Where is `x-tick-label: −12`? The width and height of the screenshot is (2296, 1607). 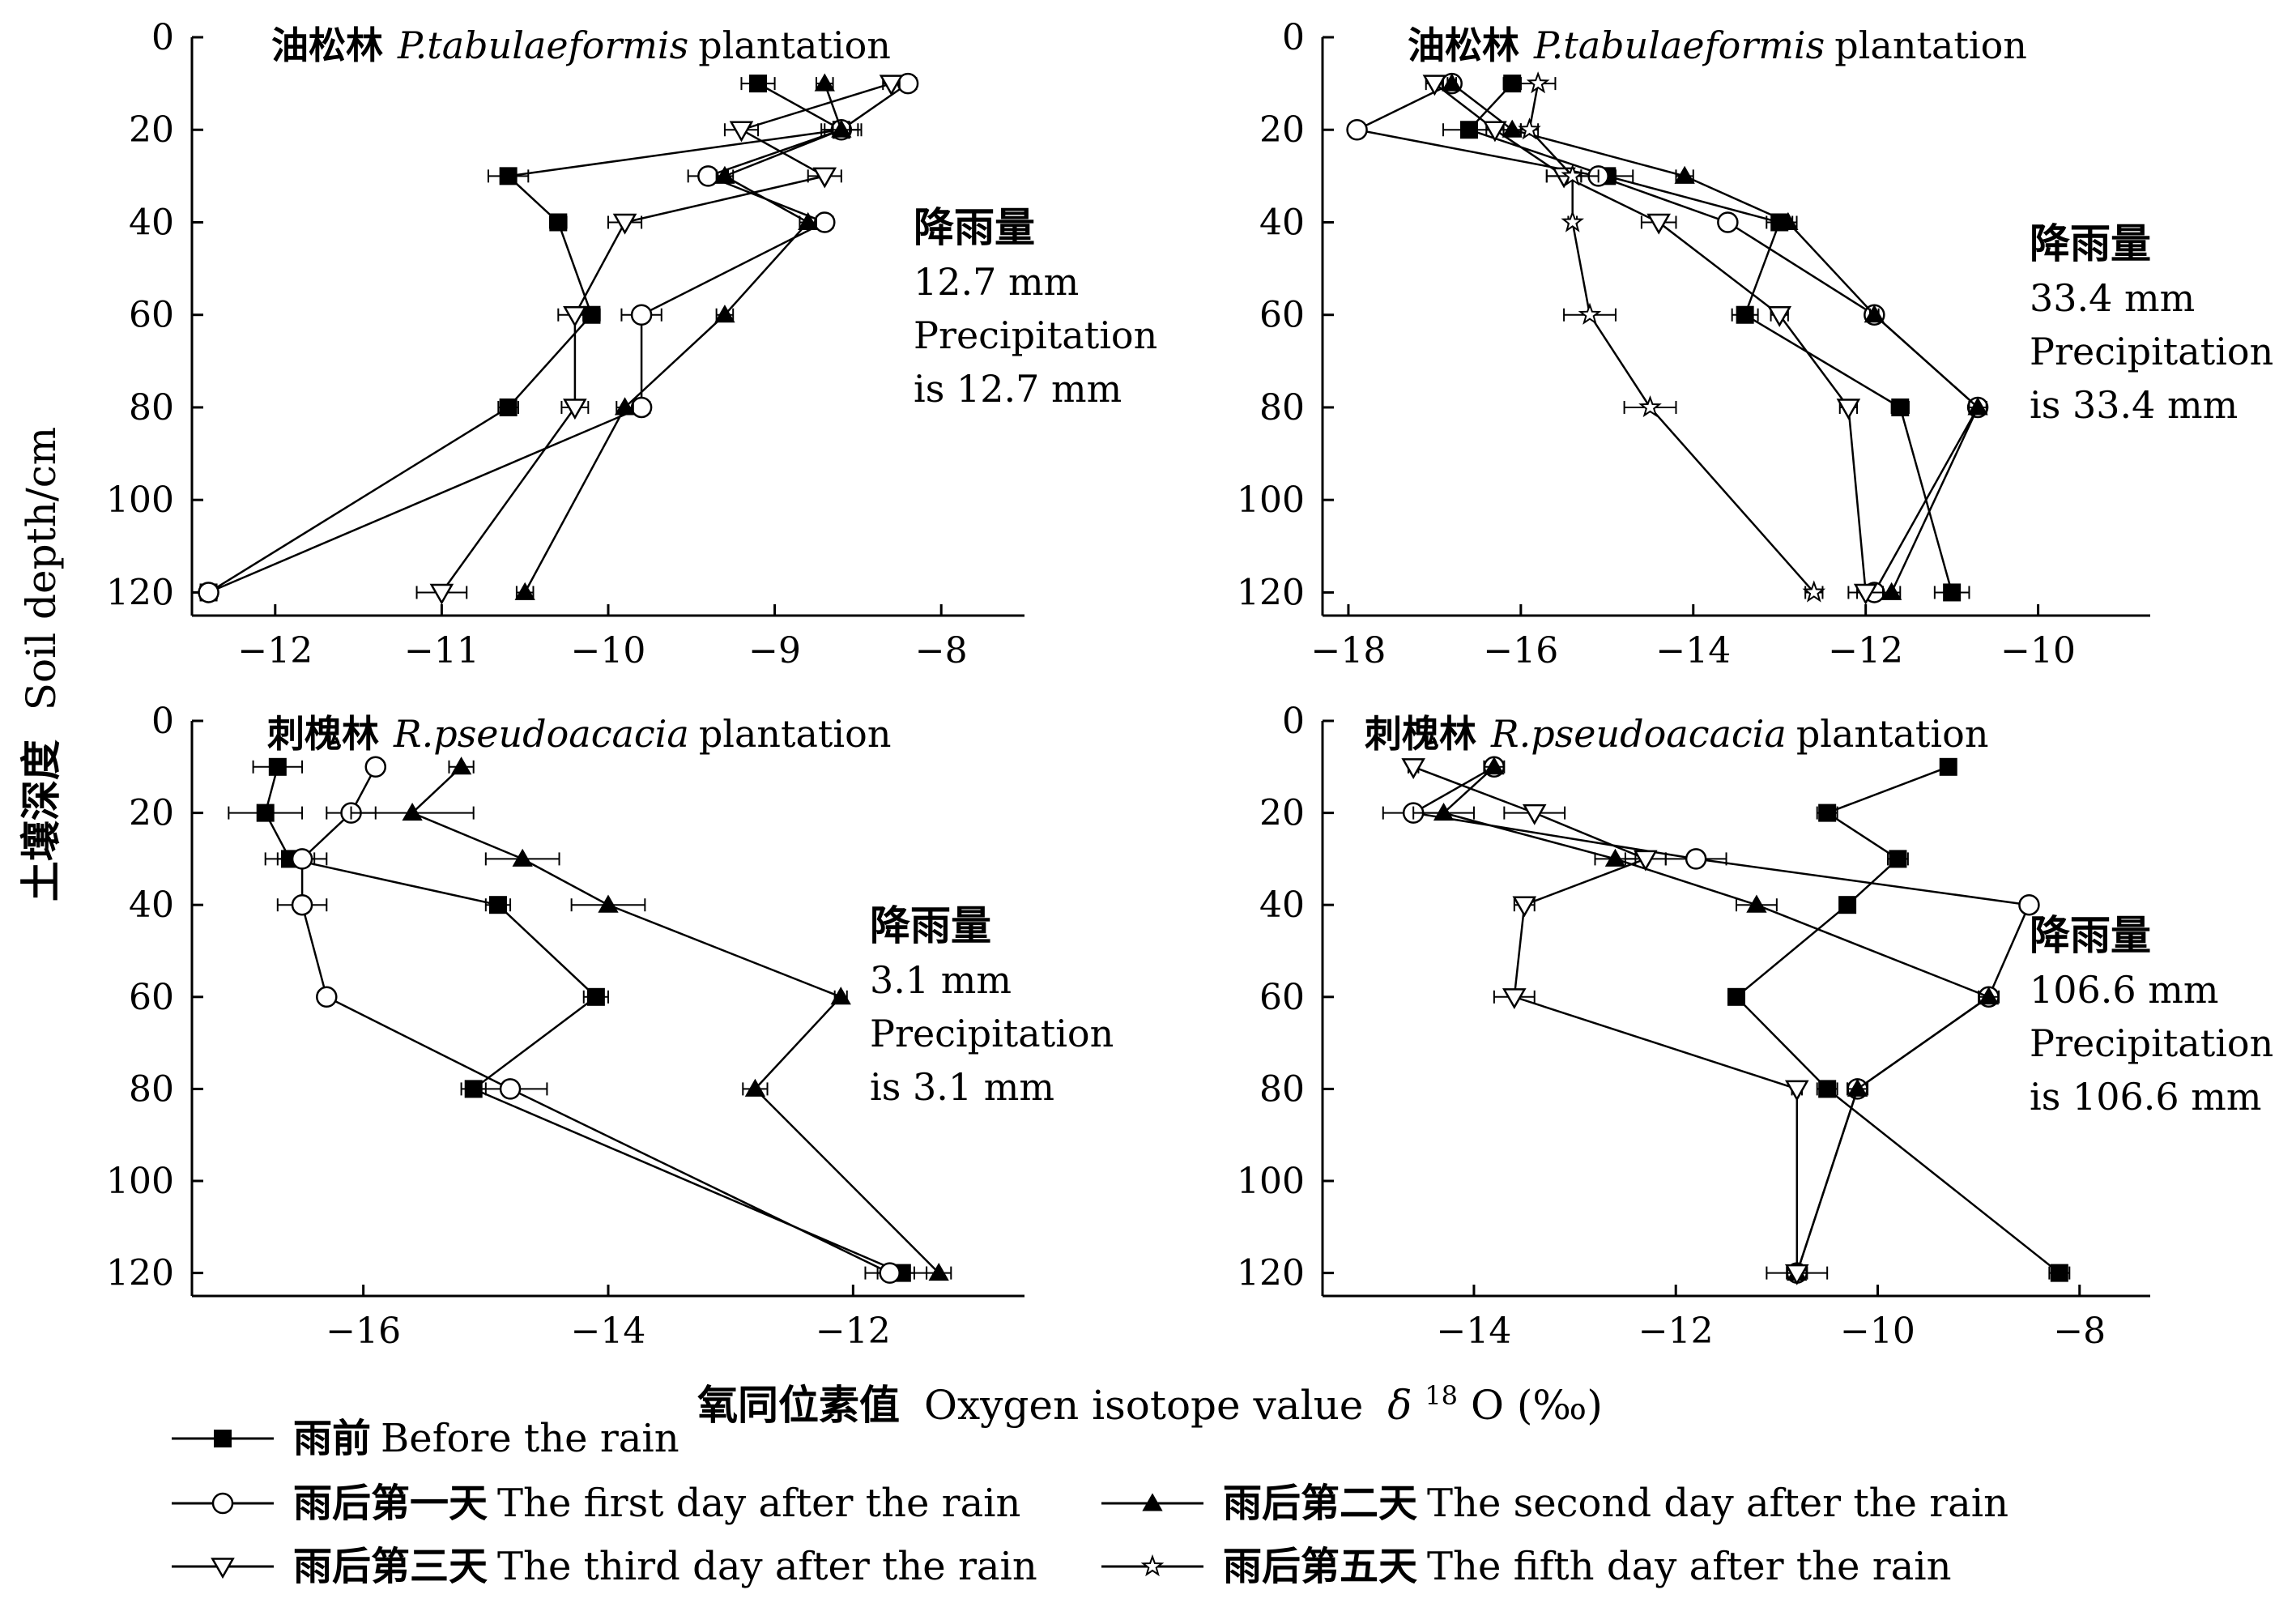
x-tick-label: −12 is located at coordinates (854, 1331).